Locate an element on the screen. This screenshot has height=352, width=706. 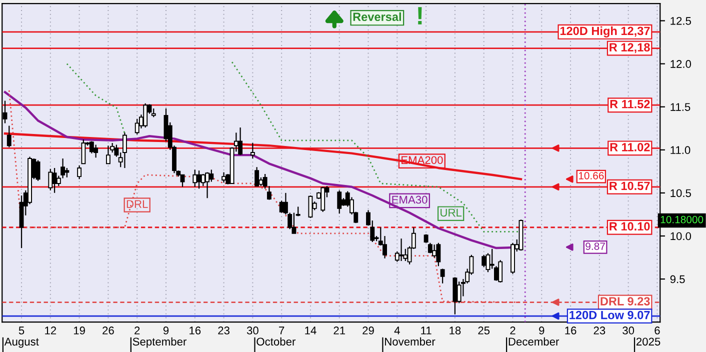
y-tick-label: 11.0 is located at coordinates (680, 150).